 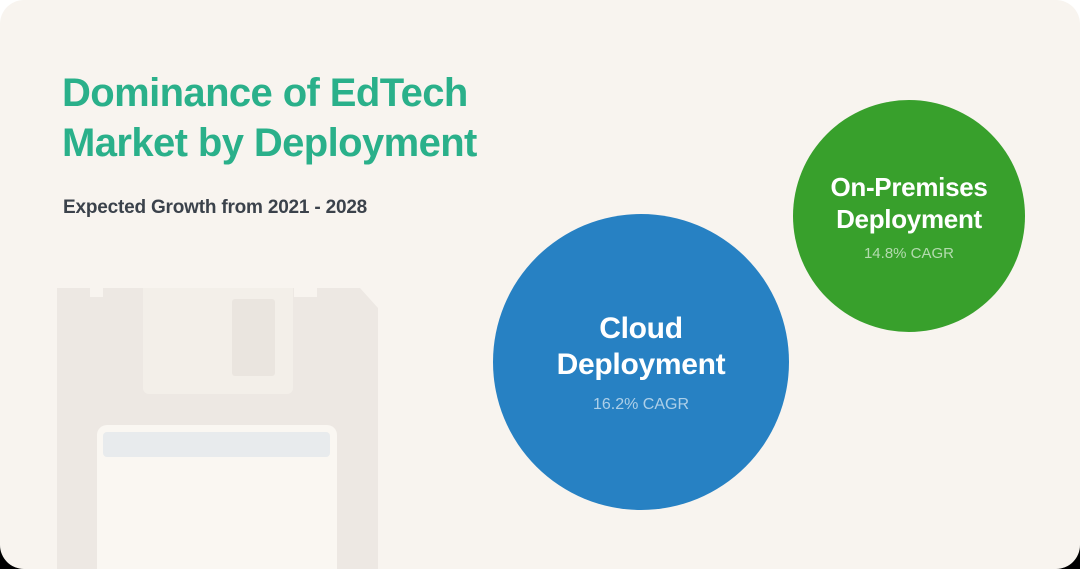 I want to click on bubble-cloud-label: Cloud Deployment, so click(x=641, y=347).